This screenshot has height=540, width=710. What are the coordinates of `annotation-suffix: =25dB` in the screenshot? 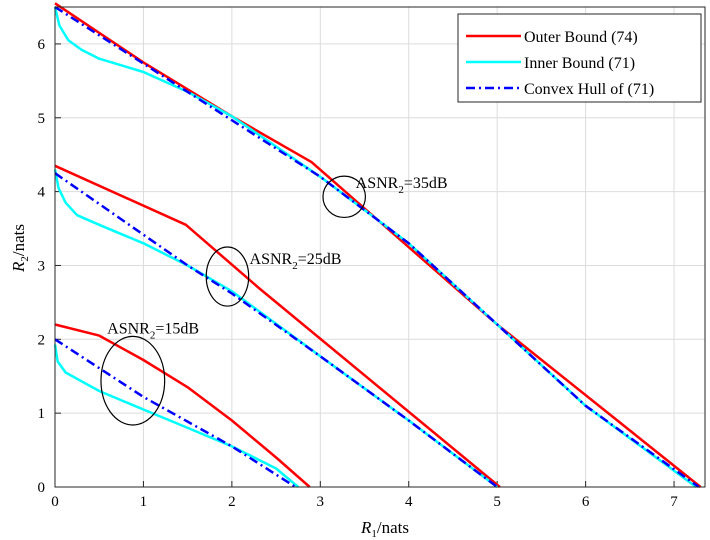 It's located at (320, 259).